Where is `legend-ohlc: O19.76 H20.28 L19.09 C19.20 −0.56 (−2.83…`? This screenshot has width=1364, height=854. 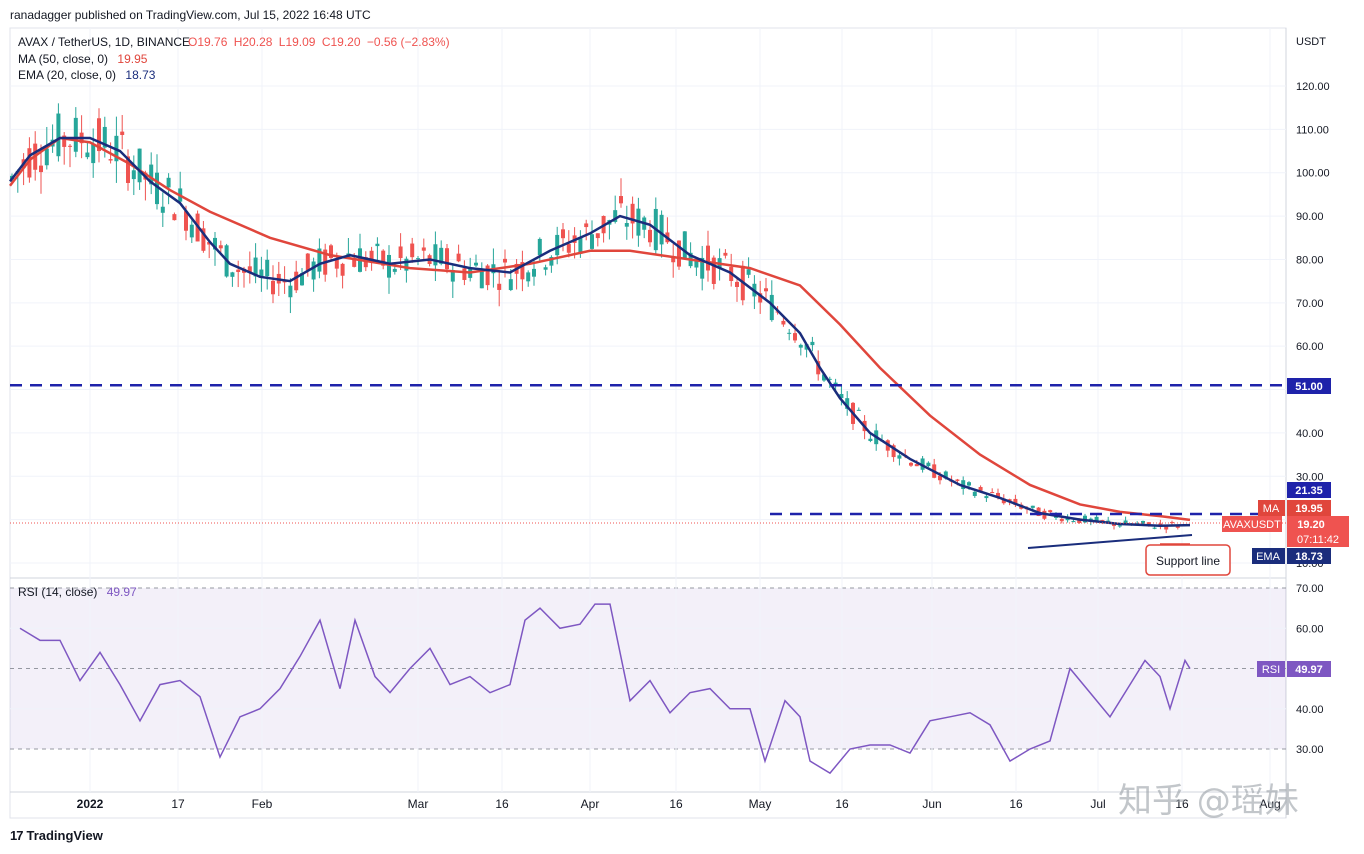 legend-ohlc: O19.76 H20.28 L19.09 C19.20 −0.56 (−2.83… is located at coordinates (319, 42).